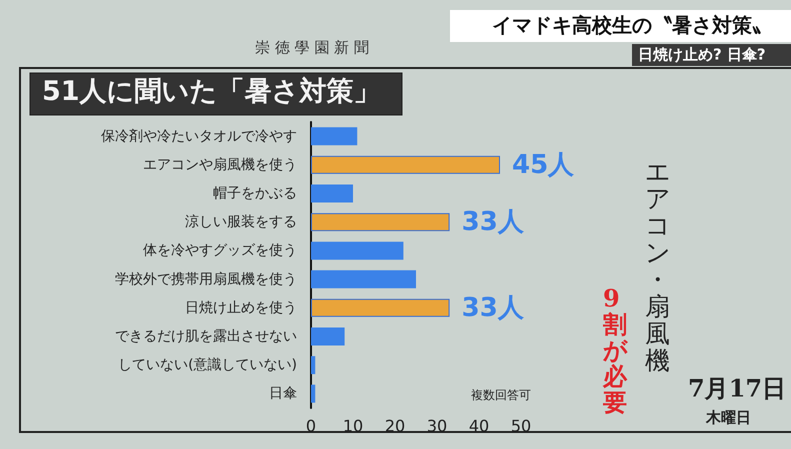 The width and height of the screenshot is (791, 449). Describe the element at coordinates (501, 395) in the screenshot. I see `annotation: 複数回答可` at that location.